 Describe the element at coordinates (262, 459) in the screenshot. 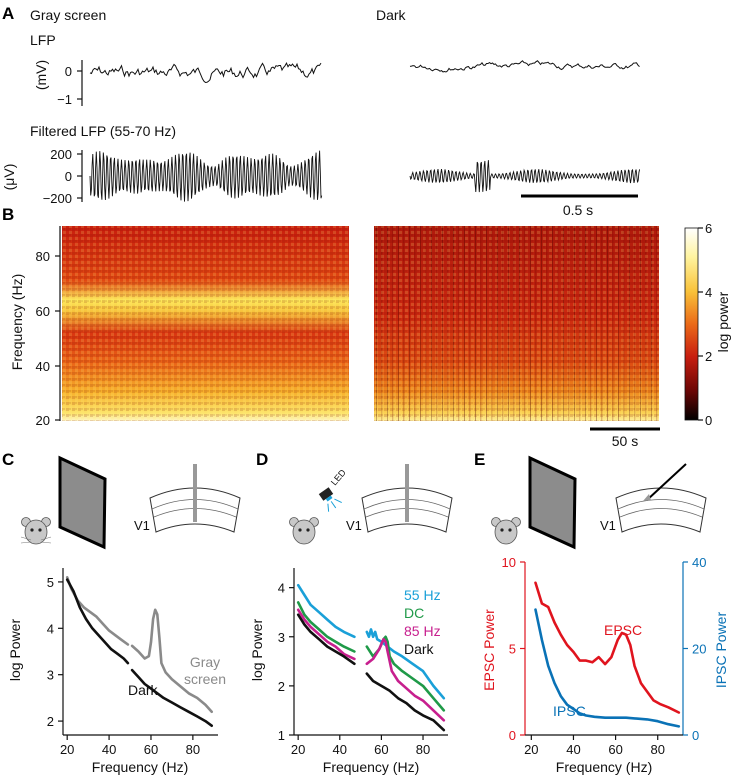

I see `panel-label-d: D` at that location.